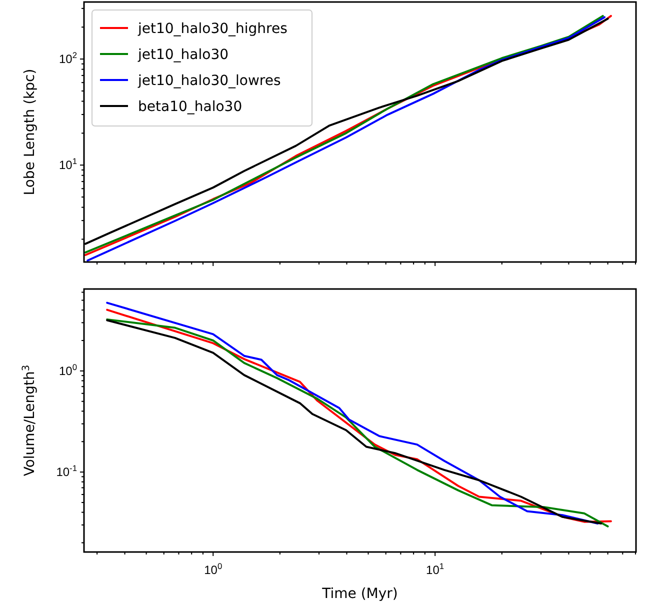  I want to click on x-axis-title: Time (Myr), so click(359, 594).